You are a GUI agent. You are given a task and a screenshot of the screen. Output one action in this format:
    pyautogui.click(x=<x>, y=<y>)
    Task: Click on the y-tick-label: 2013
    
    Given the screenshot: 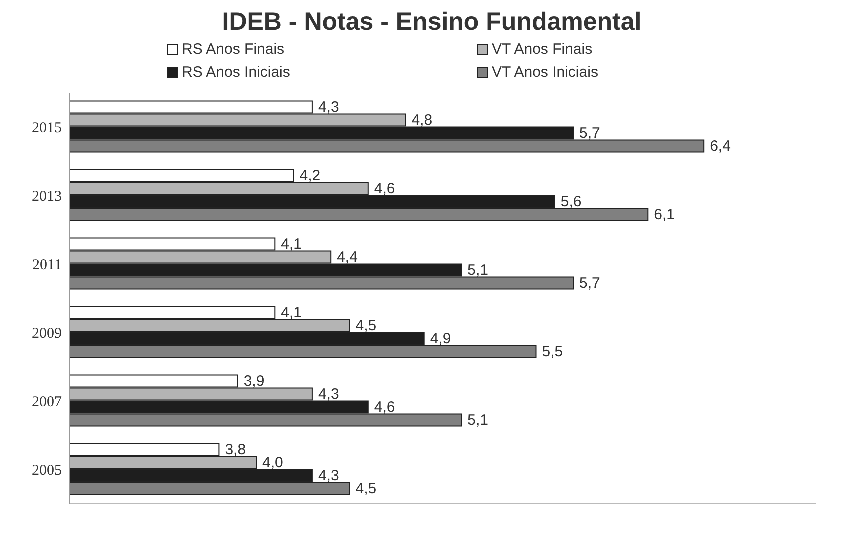 What is the action you would take?
    pyautogui.click(x=47, y=197)
    